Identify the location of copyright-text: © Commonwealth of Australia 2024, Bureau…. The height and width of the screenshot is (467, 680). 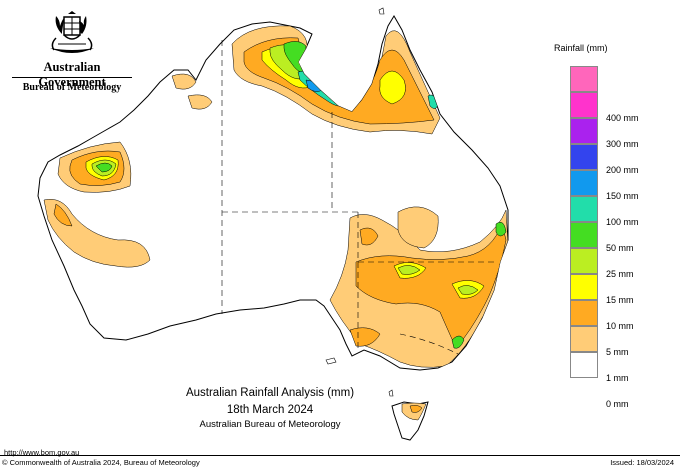
(101, 462).